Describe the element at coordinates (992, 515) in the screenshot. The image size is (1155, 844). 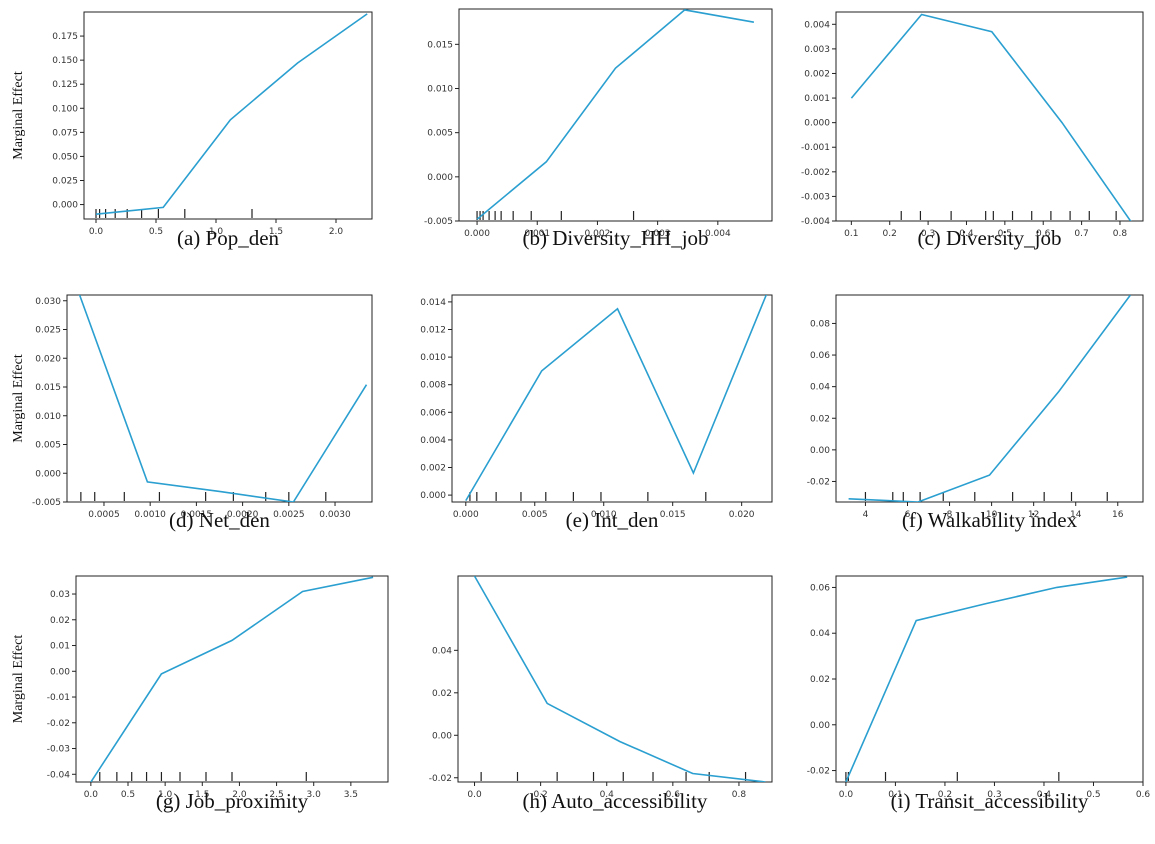
I see `x-tick-label: 10` at that location.